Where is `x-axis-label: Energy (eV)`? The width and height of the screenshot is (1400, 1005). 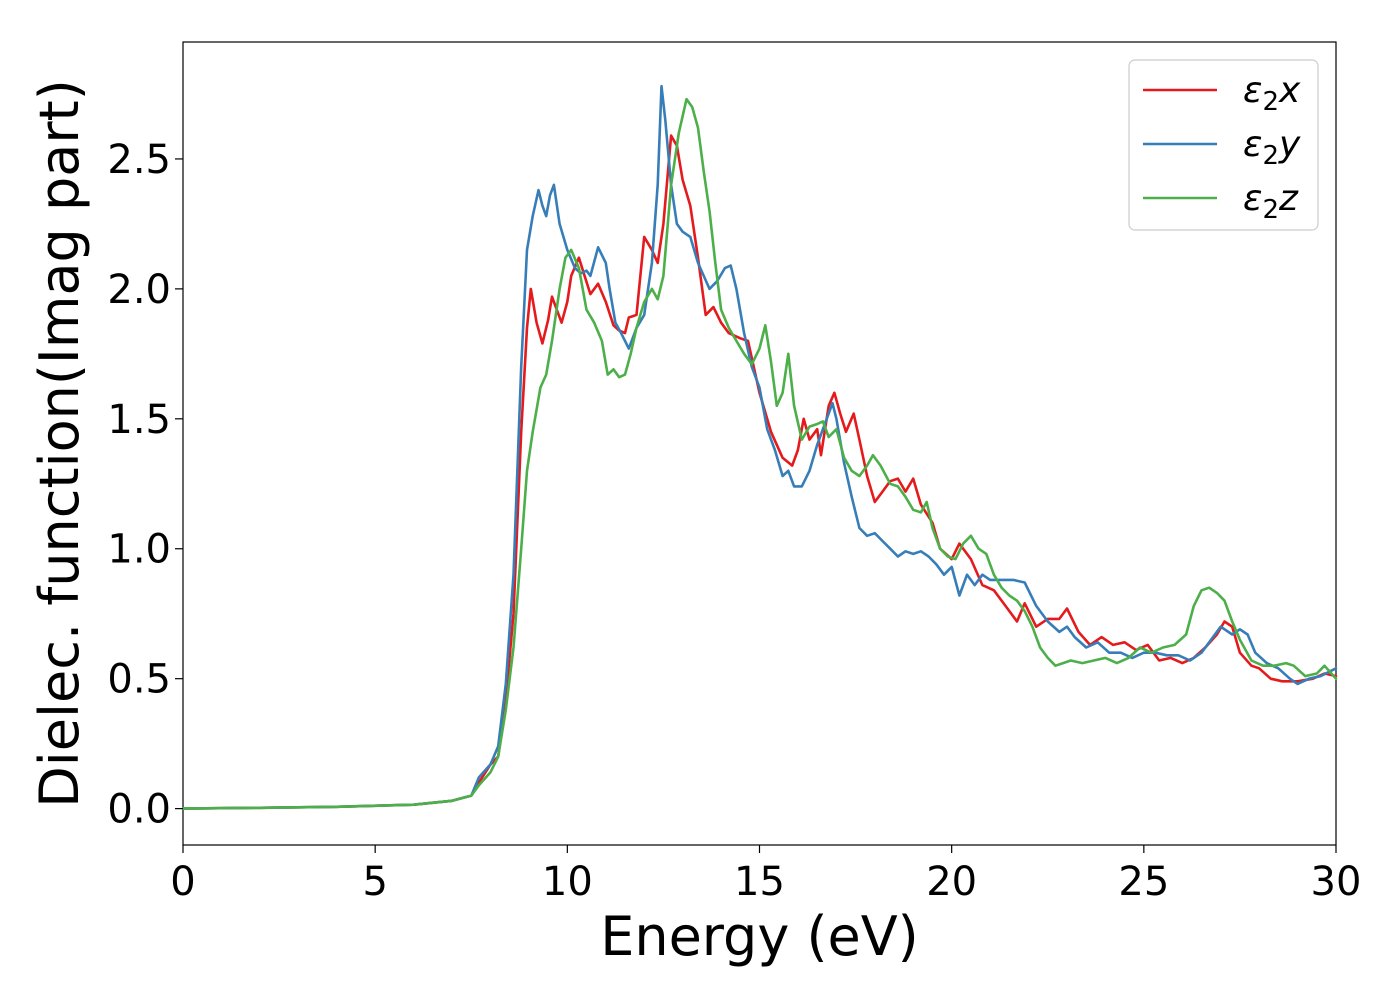
x-axis-label: Energy (eV) is located at coordinates (759, 936).